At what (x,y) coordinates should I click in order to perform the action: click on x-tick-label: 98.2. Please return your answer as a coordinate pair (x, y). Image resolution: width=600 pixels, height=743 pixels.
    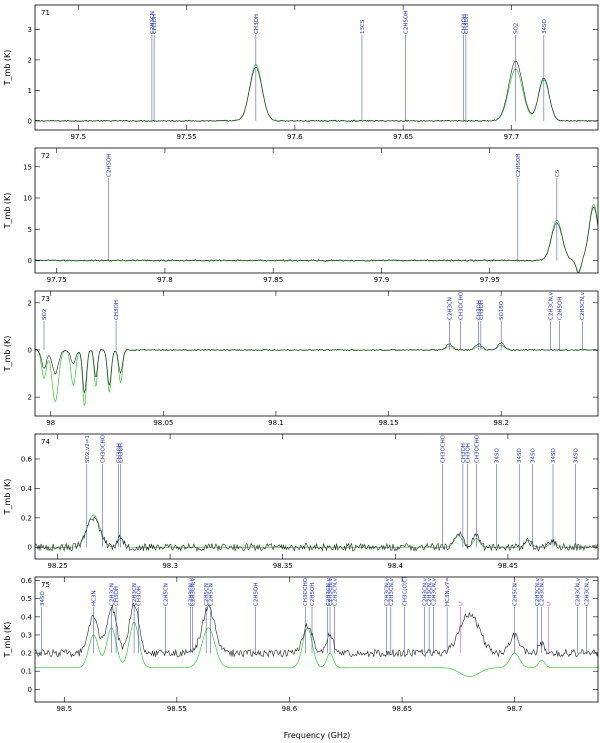
    Looking at the image, I should click on (501, 423).